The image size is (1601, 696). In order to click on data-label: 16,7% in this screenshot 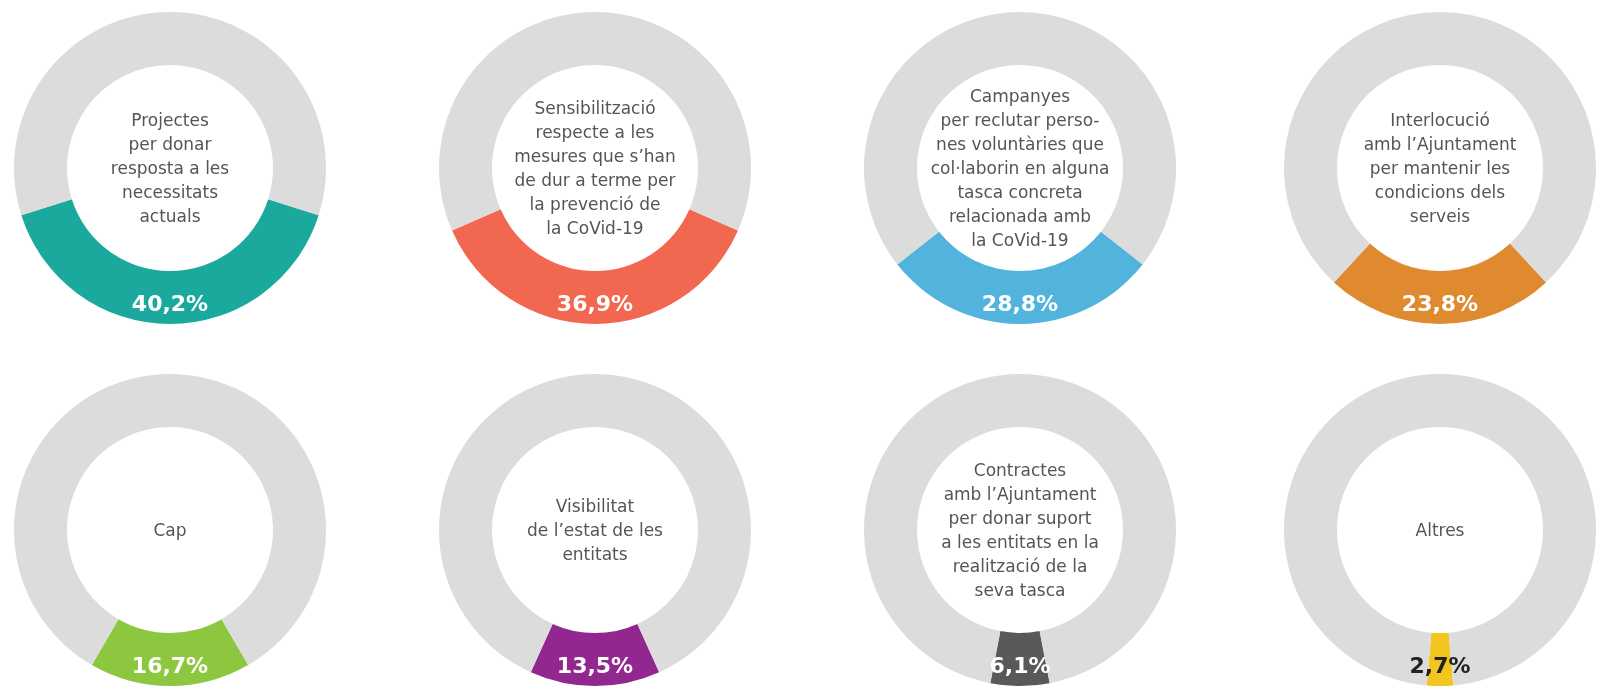, I will do `click(170, 665)`.